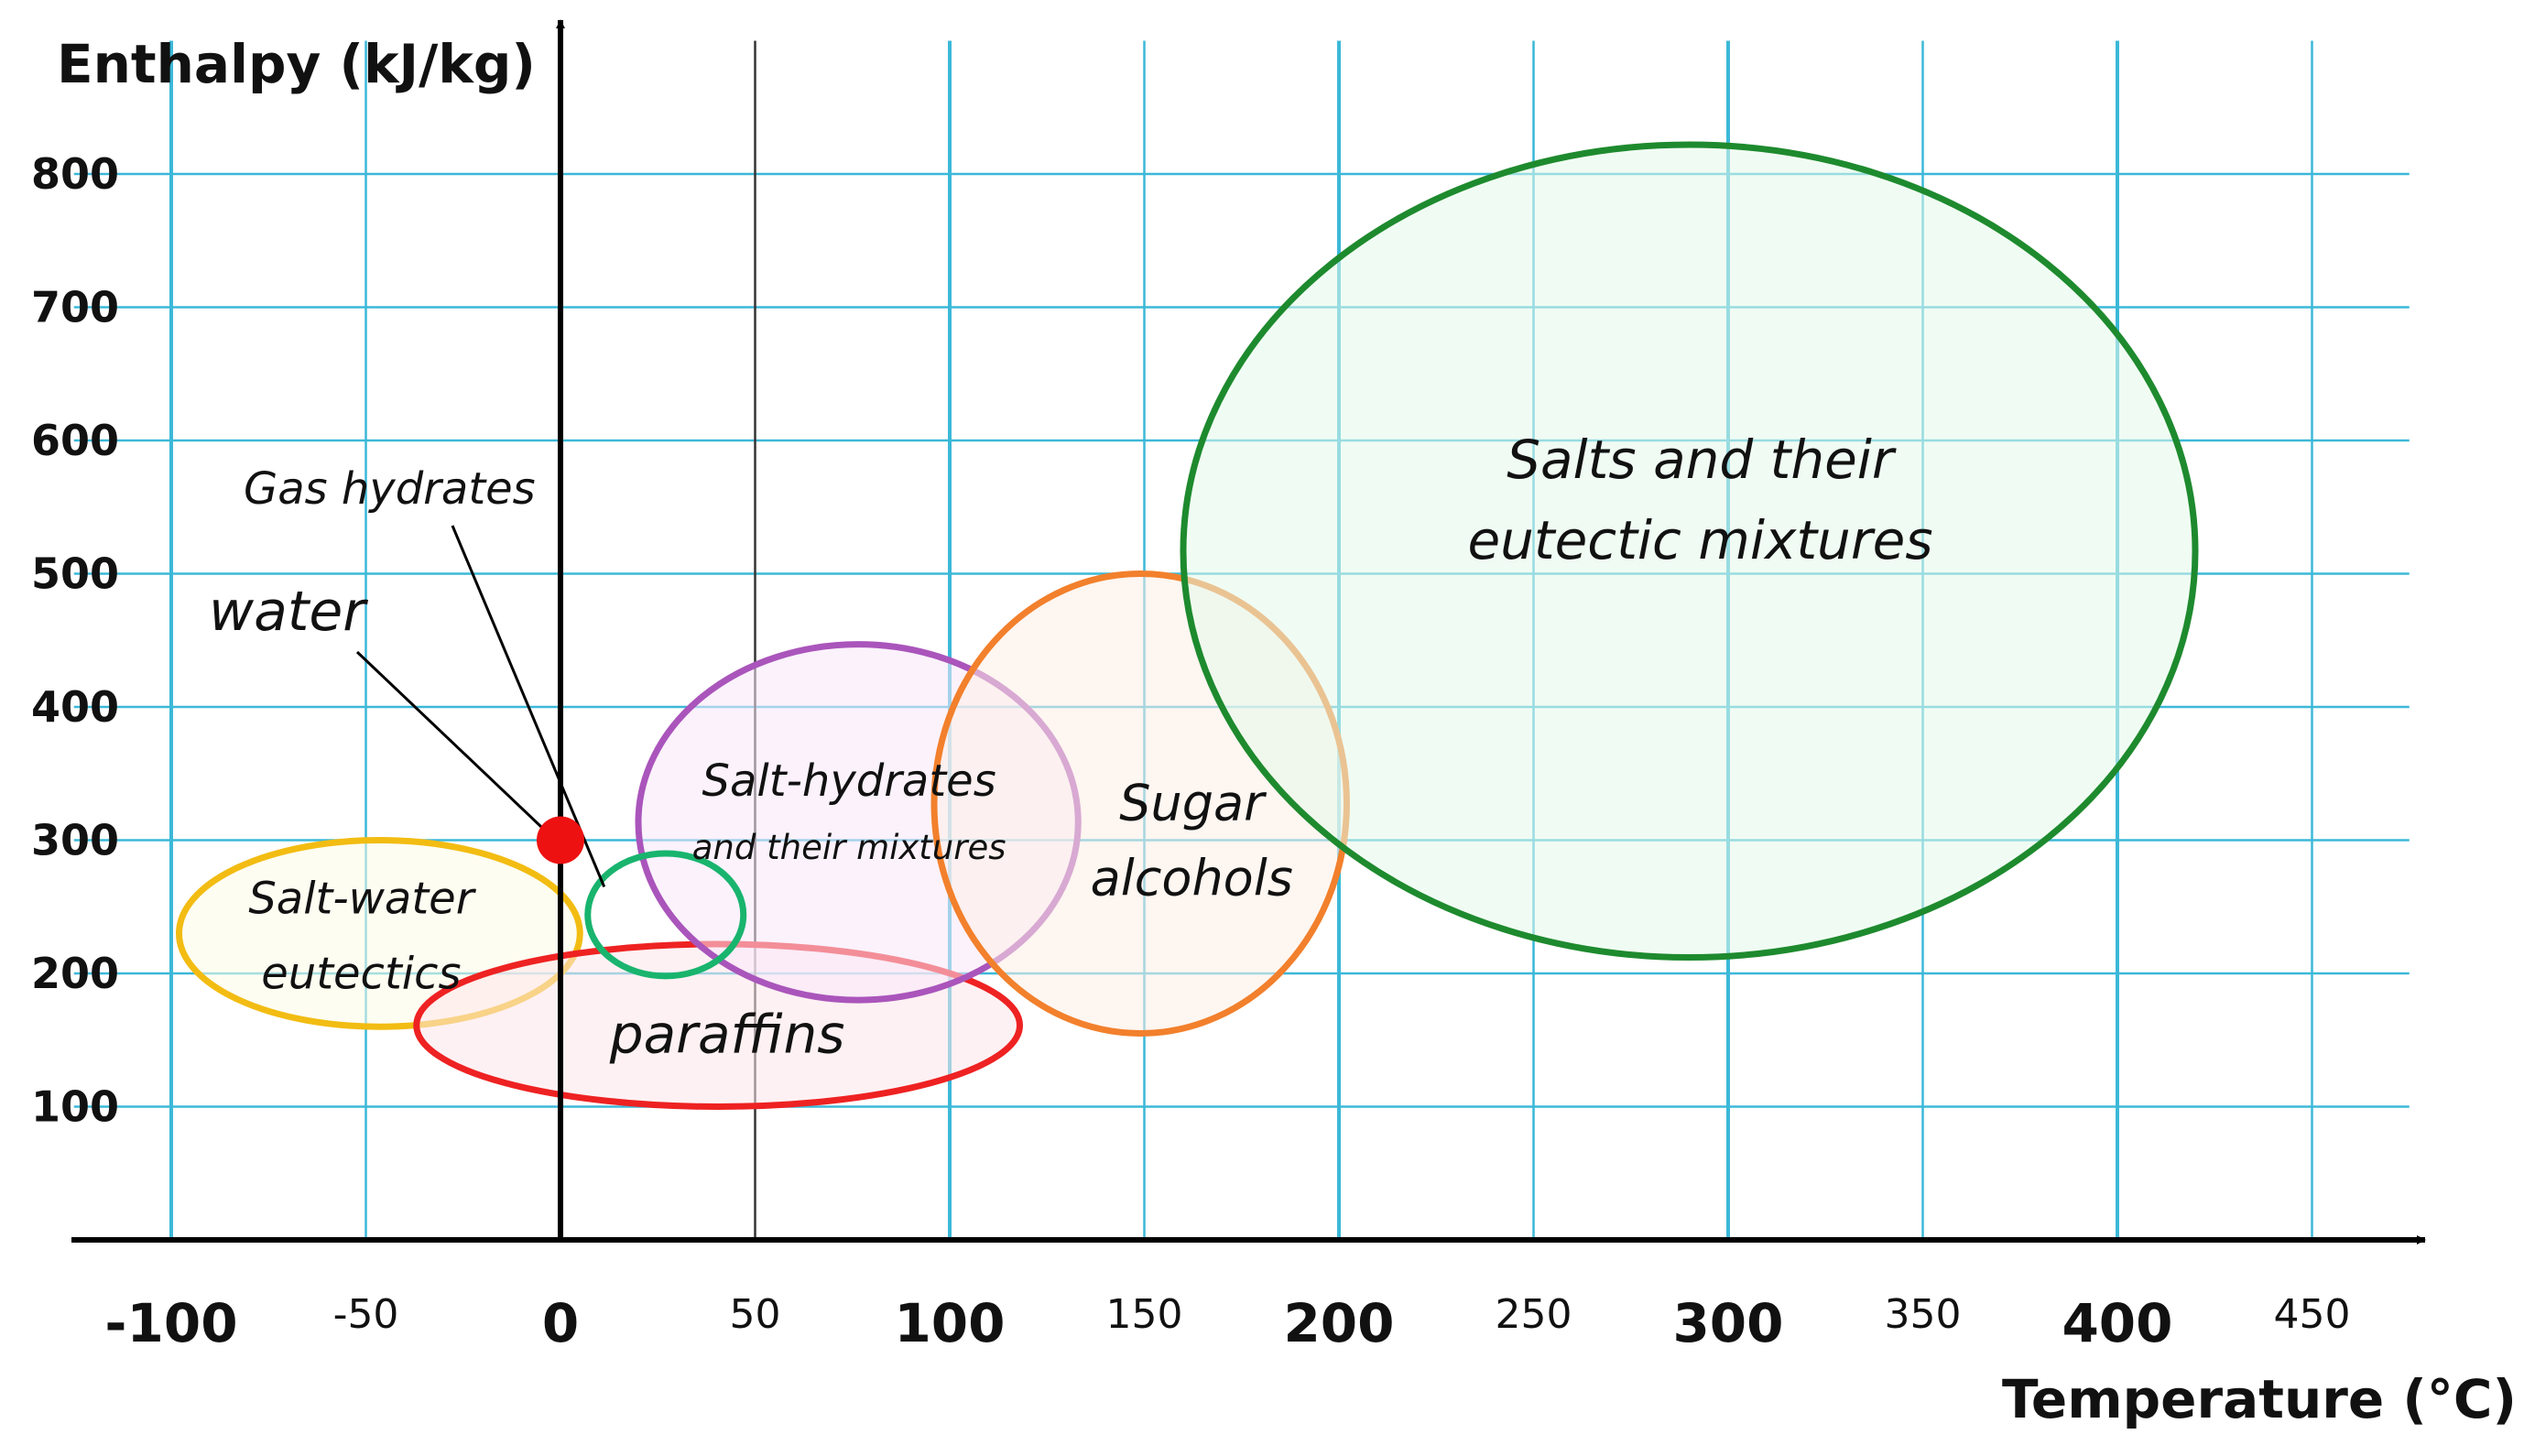 This screenshot has height=1456, width=2535. What do you see at coordinates (288, 612) in the screenshot?
I see `water-label: water` at bounding box center [288, 612].